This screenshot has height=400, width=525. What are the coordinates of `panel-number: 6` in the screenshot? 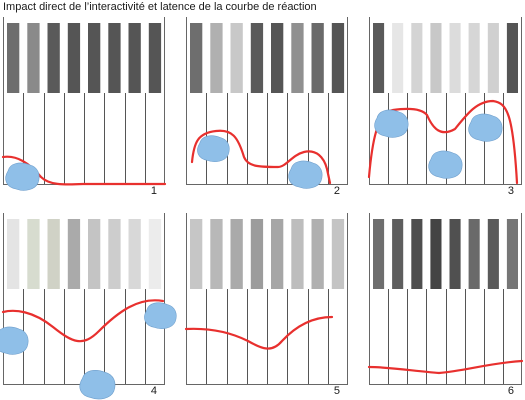 It's located at (511, 391).